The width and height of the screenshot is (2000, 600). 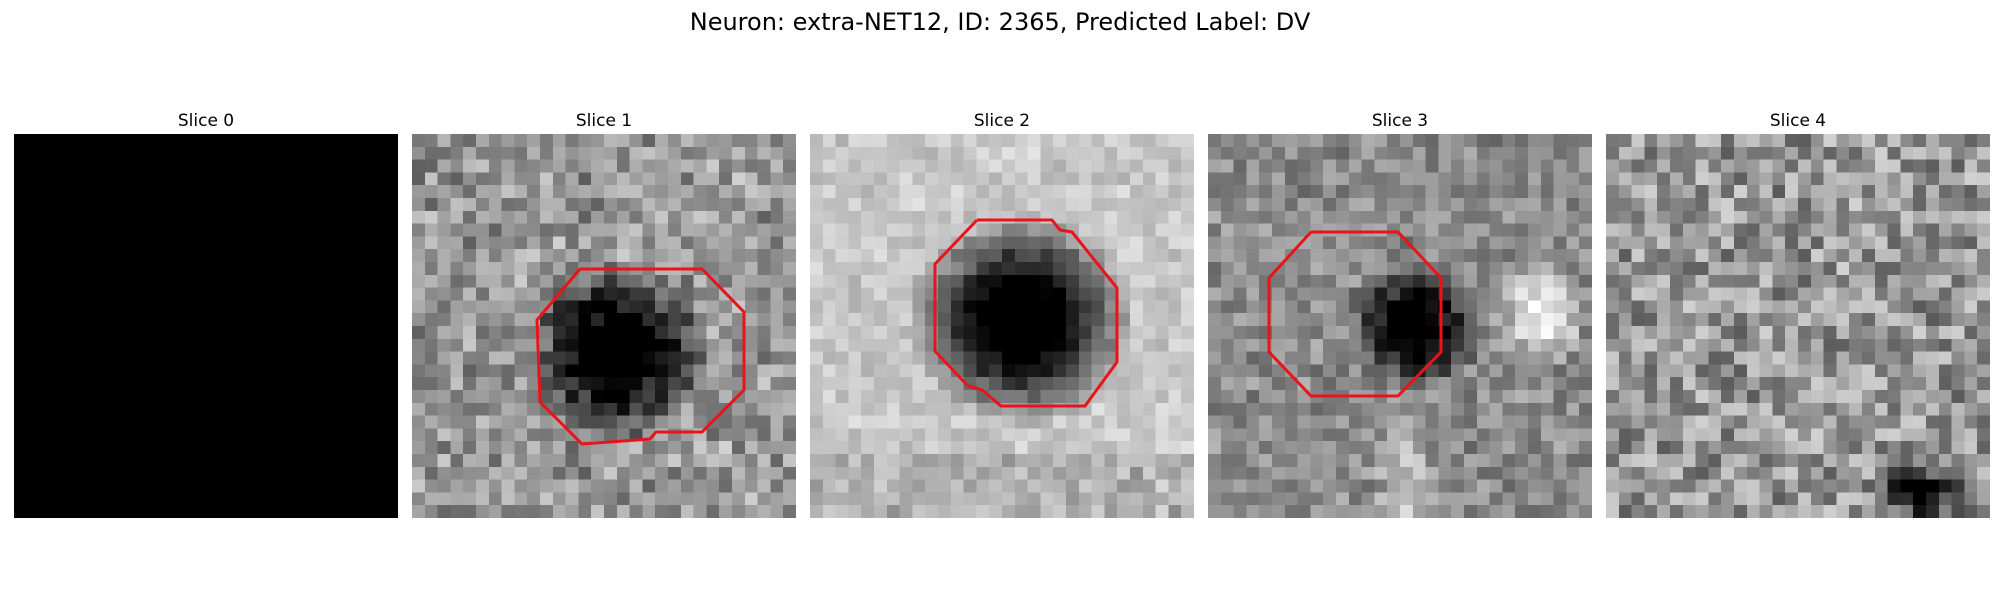 What do you see at coordinates (1002, 121) in the screenshot?
I see `slice-title-2: Slice 2` at bounding box center [1002, 121].